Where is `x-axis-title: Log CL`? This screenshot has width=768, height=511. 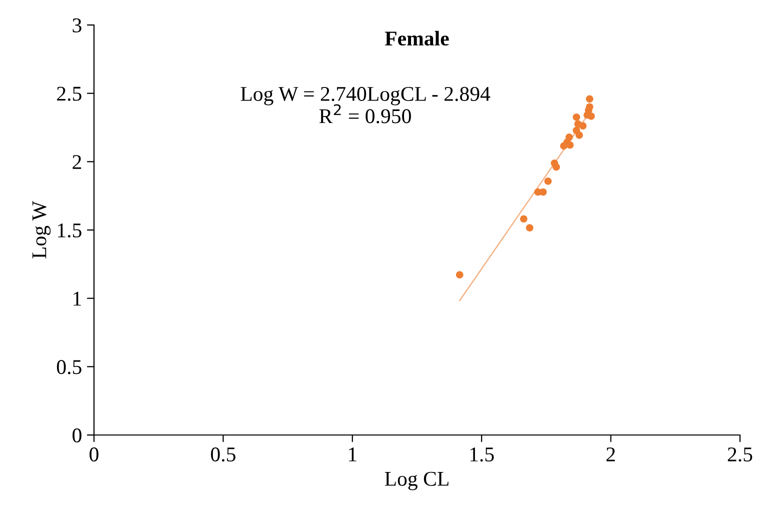 x-axis-title: Log CL is located at coordinates (416, 481).